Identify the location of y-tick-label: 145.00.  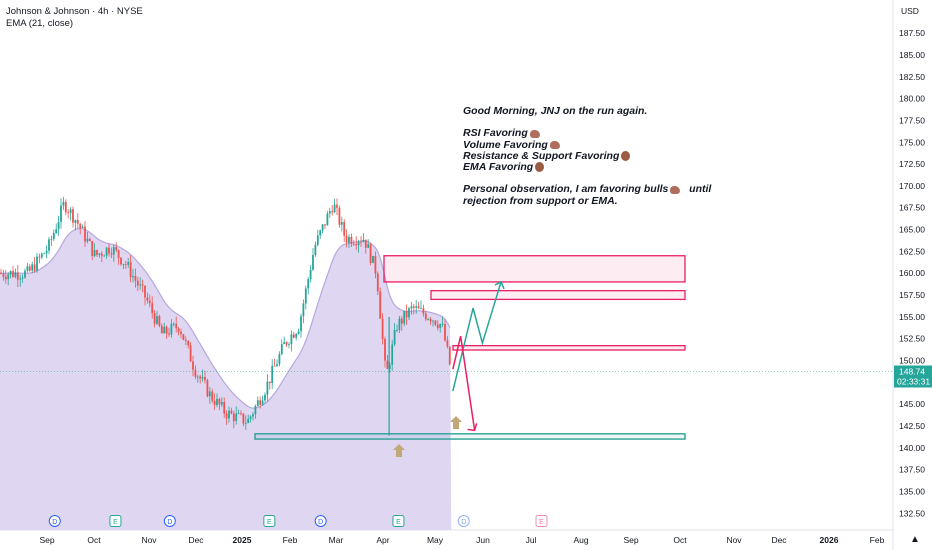
(912, 404).